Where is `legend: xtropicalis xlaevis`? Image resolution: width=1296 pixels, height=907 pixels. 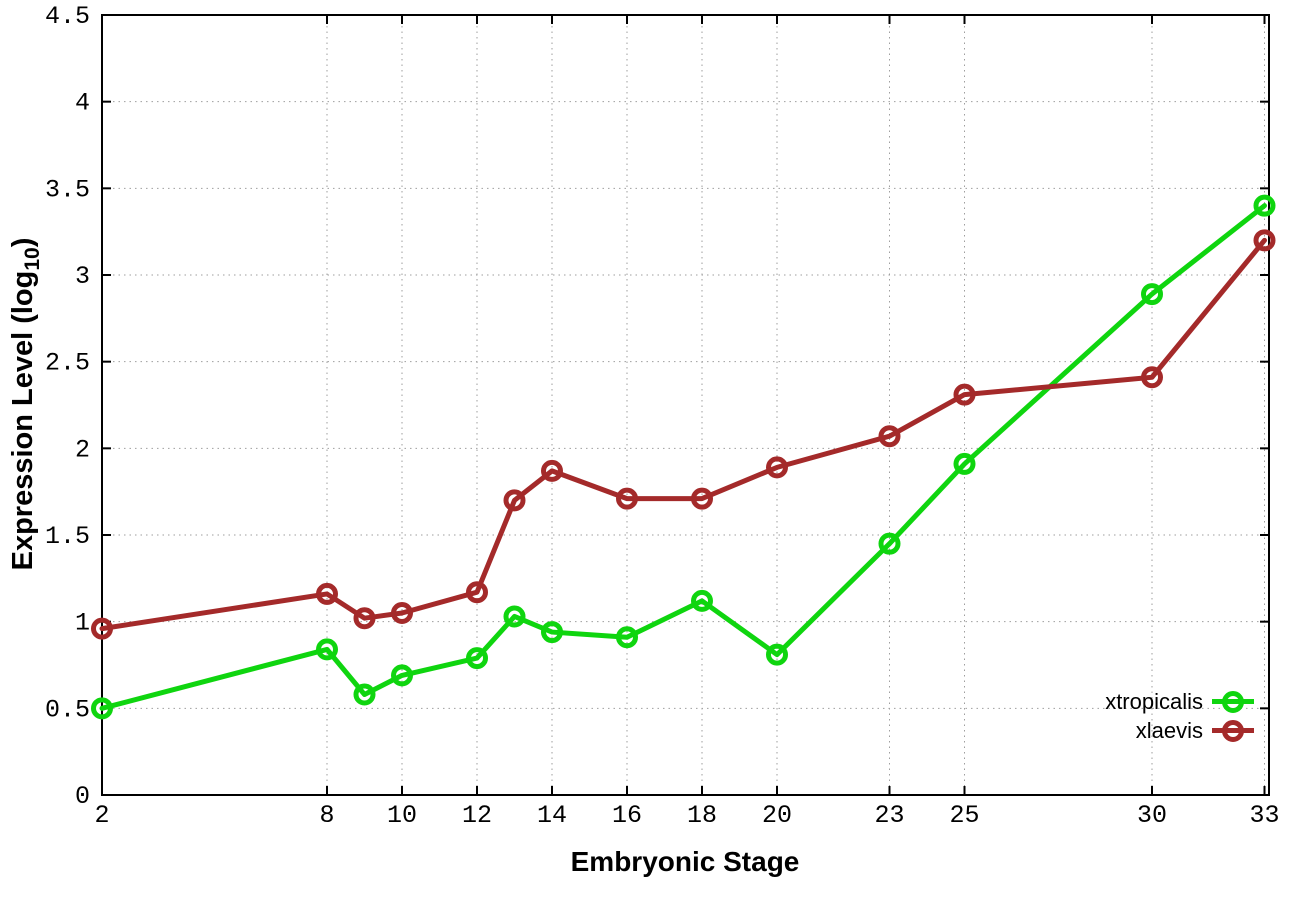
legend: xtropicalis xlaevis is located at coordinates (1179, 716).